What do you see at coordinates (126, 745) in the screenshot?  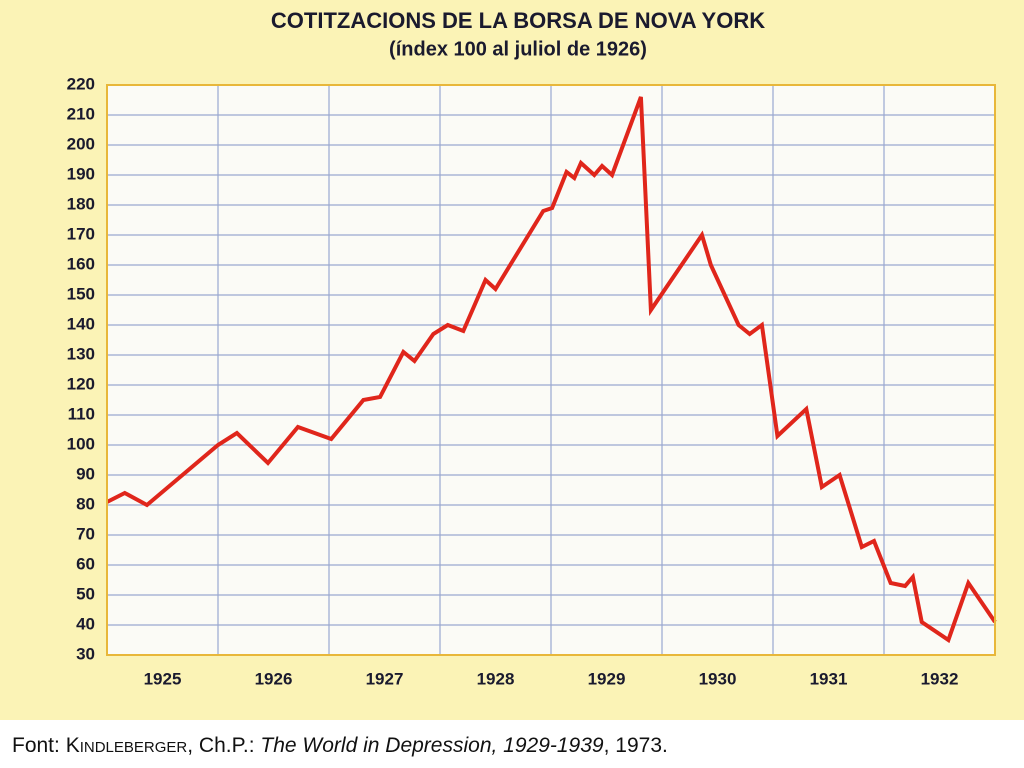 I see `source-author: Kindleberger` at bounding box center [126, 745].